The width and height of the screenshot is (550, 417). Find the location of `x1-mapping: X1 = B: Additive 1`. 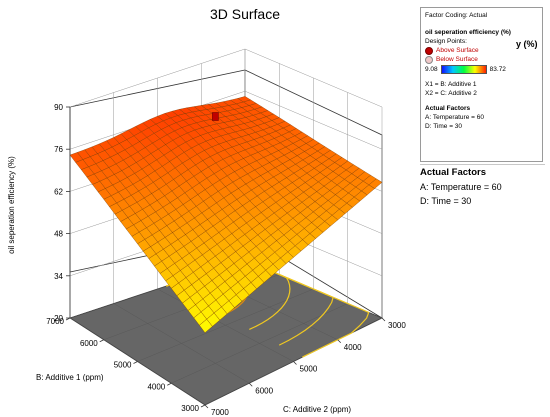

x1-mapping: X1 = B: Additive 1 is located at coordinates (451, 84).